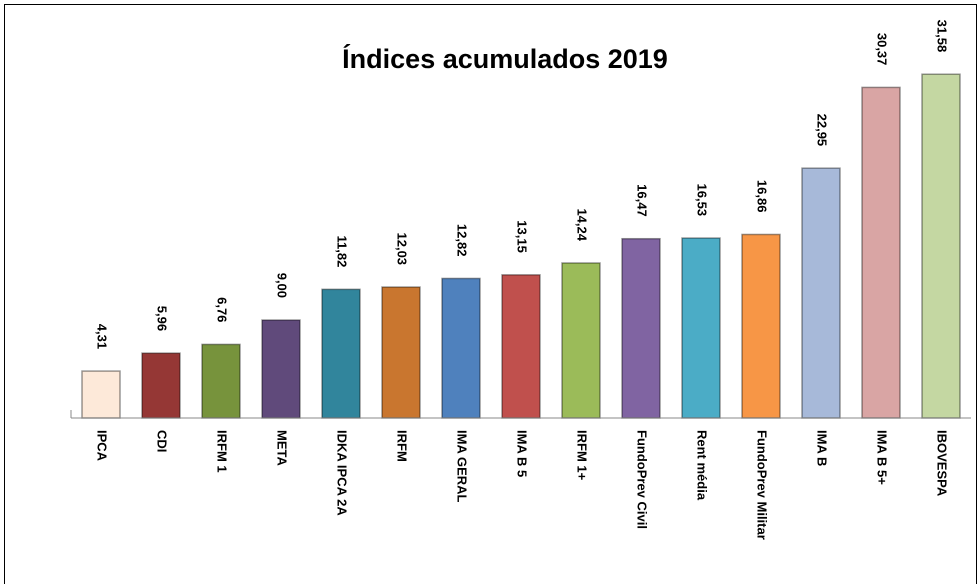  Describe the element at coordinates (582, 224) in the screenshot. I see `value-label: 14,24` at that location.